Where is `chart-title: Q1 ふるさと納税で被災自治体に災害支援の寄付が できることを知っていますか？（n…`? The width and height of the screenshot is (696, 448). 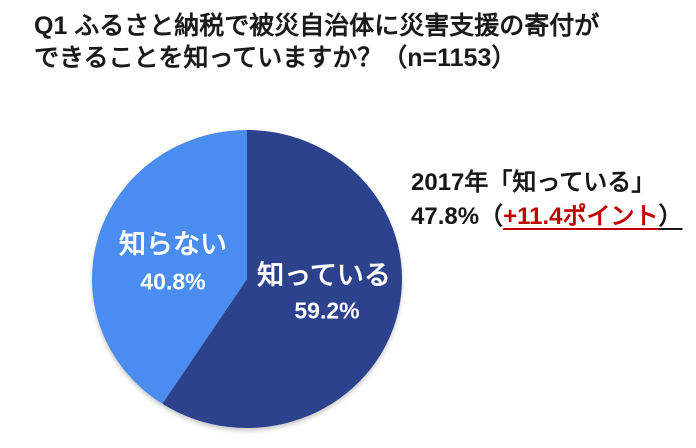
chart-title: Q1 ふるさと納税で被災自治体に災害支援の寄付が できることを知っていますか？（n… is located at coordinates (354, 42).